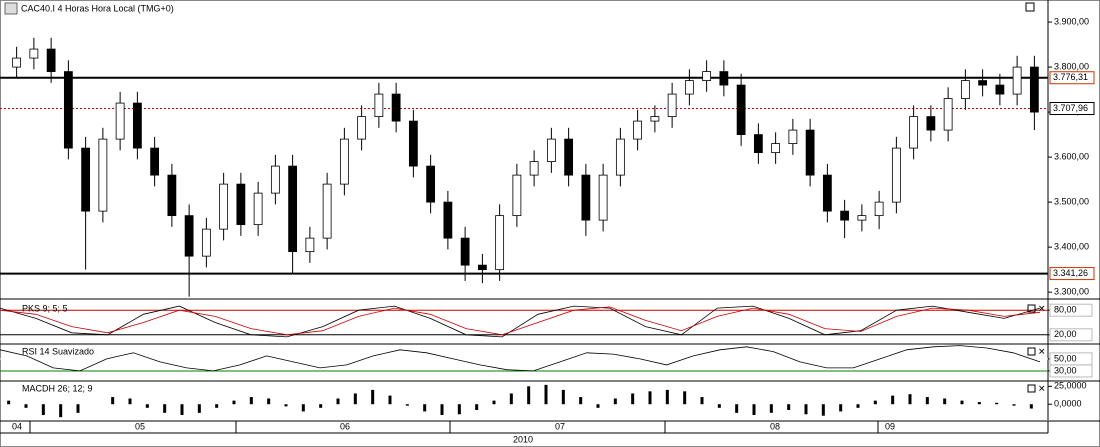 The image size is (1100, 447). What do you see at coordinates (1071, 21) in the screenshot?
I see `y-tick-label: 3.900,00` at bounding box center [1071, 21].